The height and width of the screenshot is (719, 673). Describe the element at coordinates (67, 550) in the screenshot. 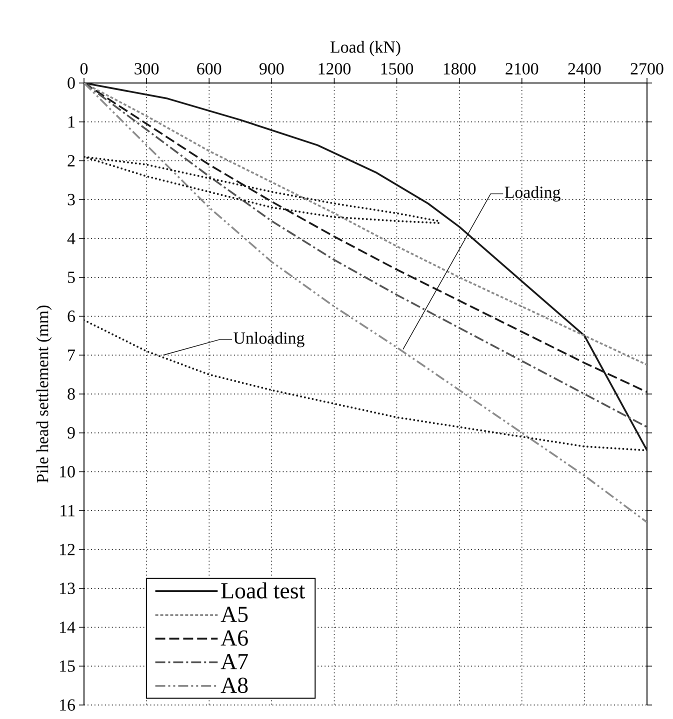

I see `y-tick-label: 12` at that location.